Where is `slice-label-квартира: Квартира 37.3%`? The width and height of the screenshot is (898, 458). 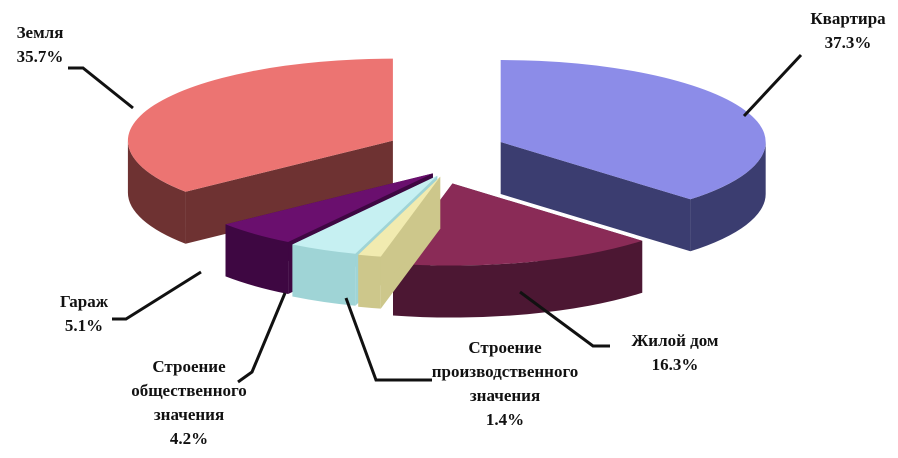 slice-label-квартира: Квартира 37.3% is located at coordinates (848, 30).